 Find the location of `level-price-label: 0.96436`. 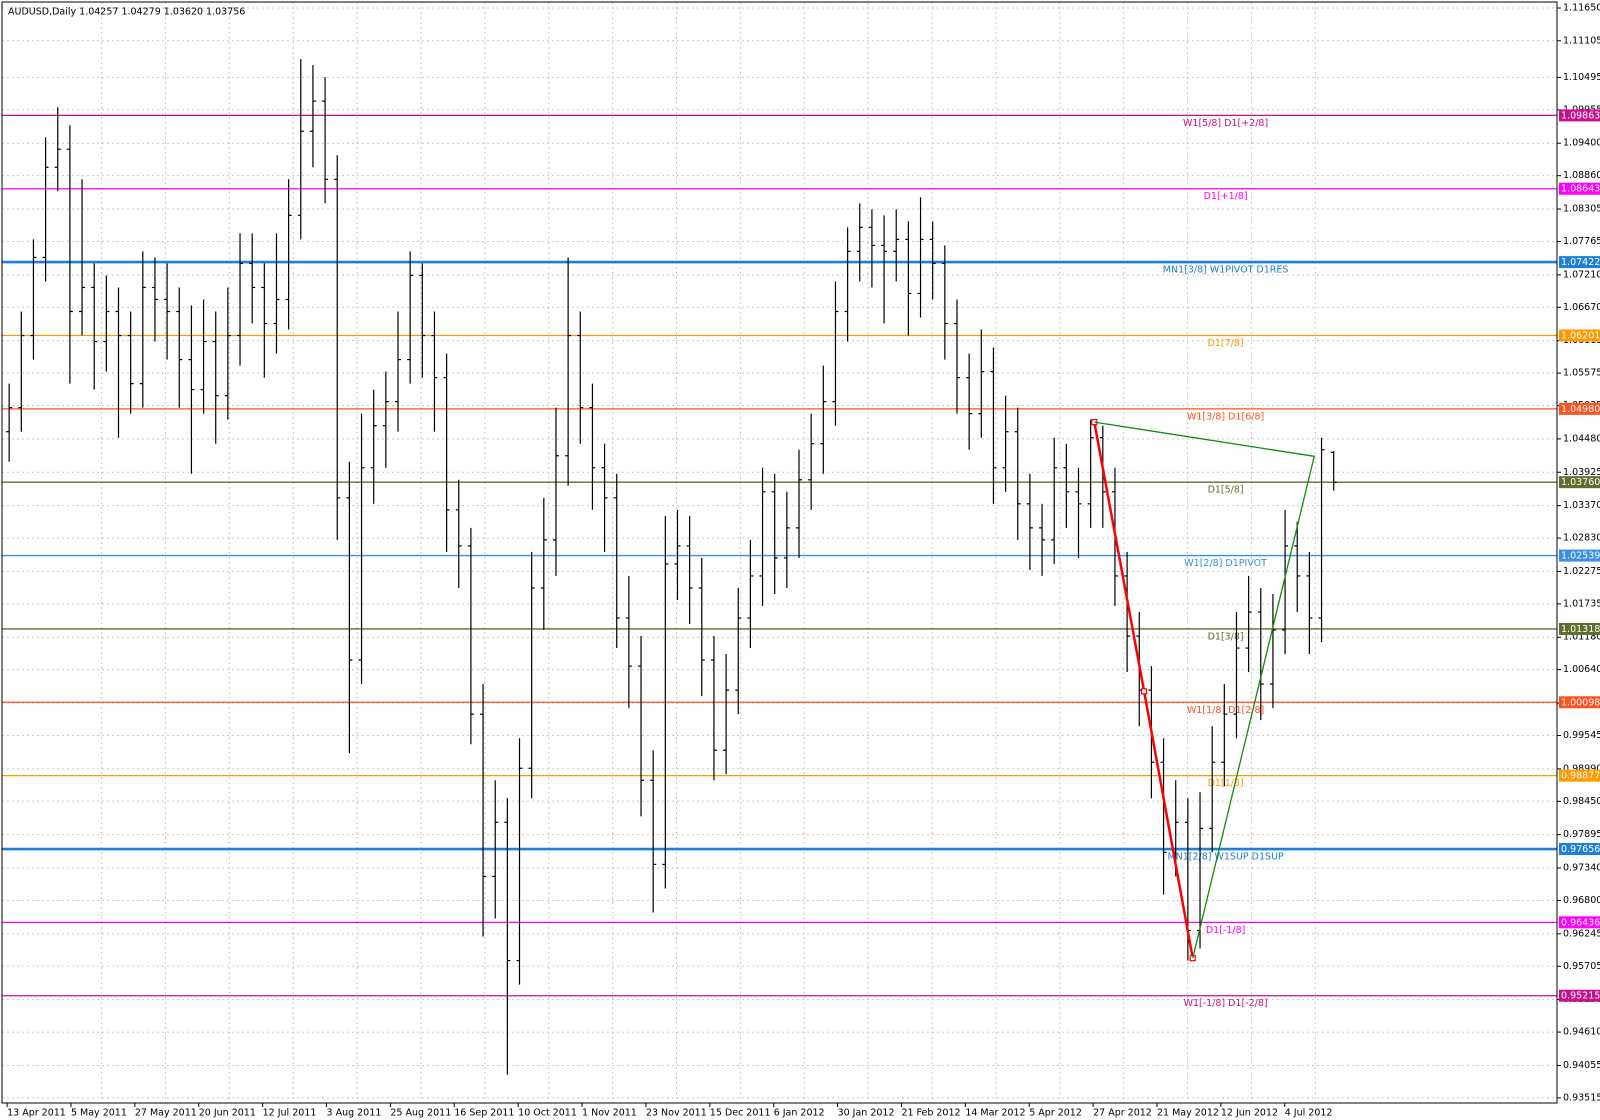

level-price-label: 0.96436 is located at coordinates (1580, 922).